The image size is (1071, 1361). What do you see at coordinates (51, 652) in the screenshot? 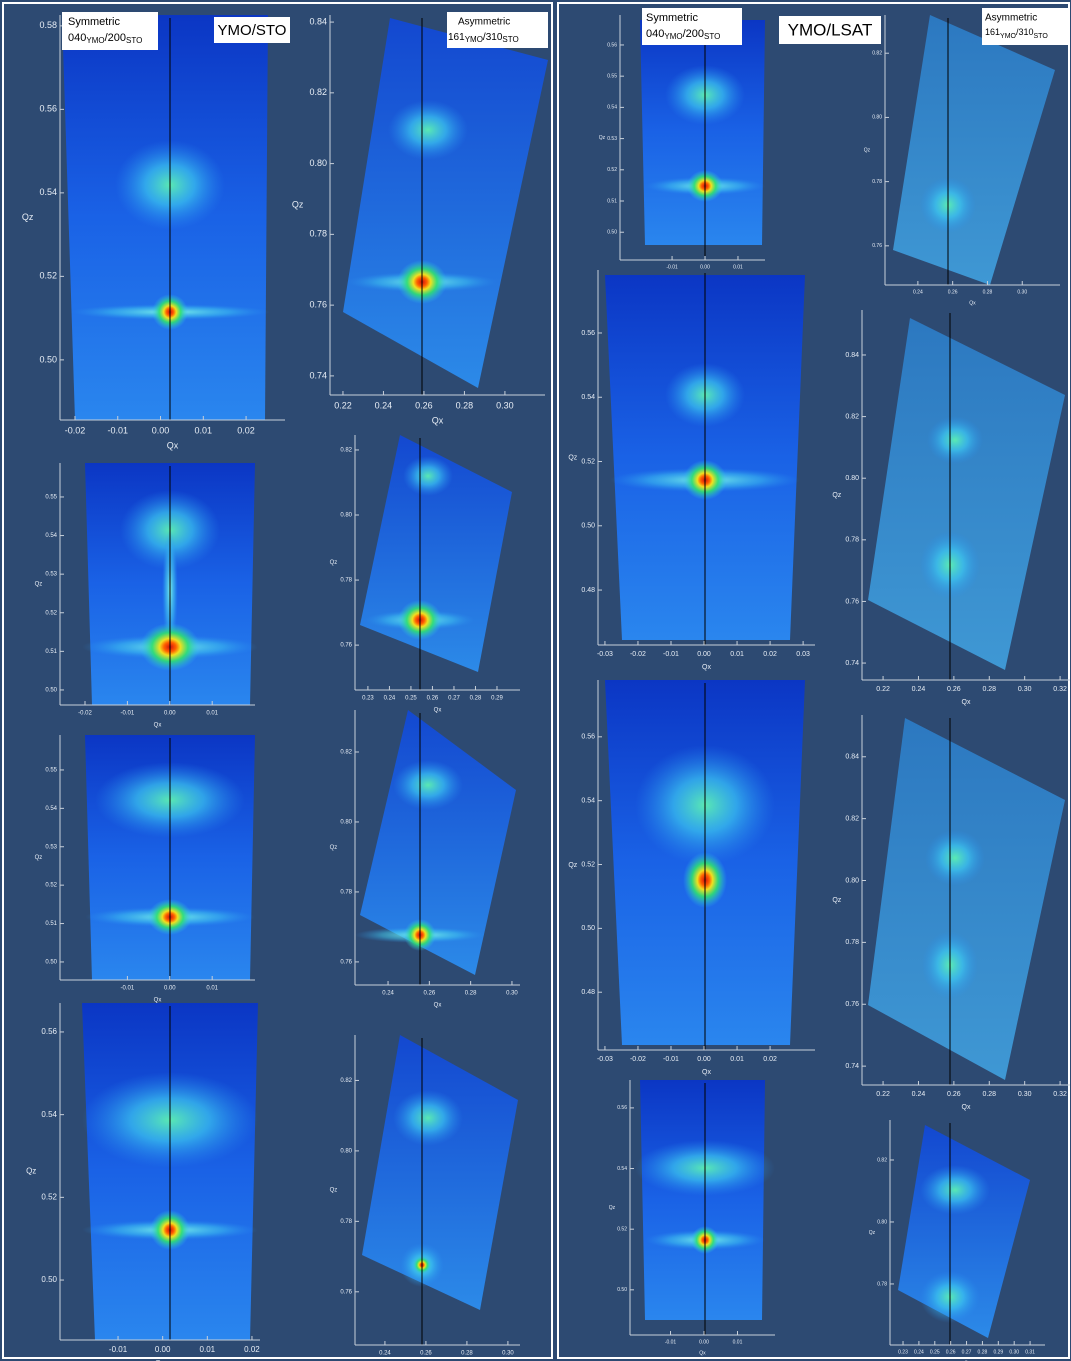
I see `y-tick-label: 0.51` at bounding box center [51, 652].